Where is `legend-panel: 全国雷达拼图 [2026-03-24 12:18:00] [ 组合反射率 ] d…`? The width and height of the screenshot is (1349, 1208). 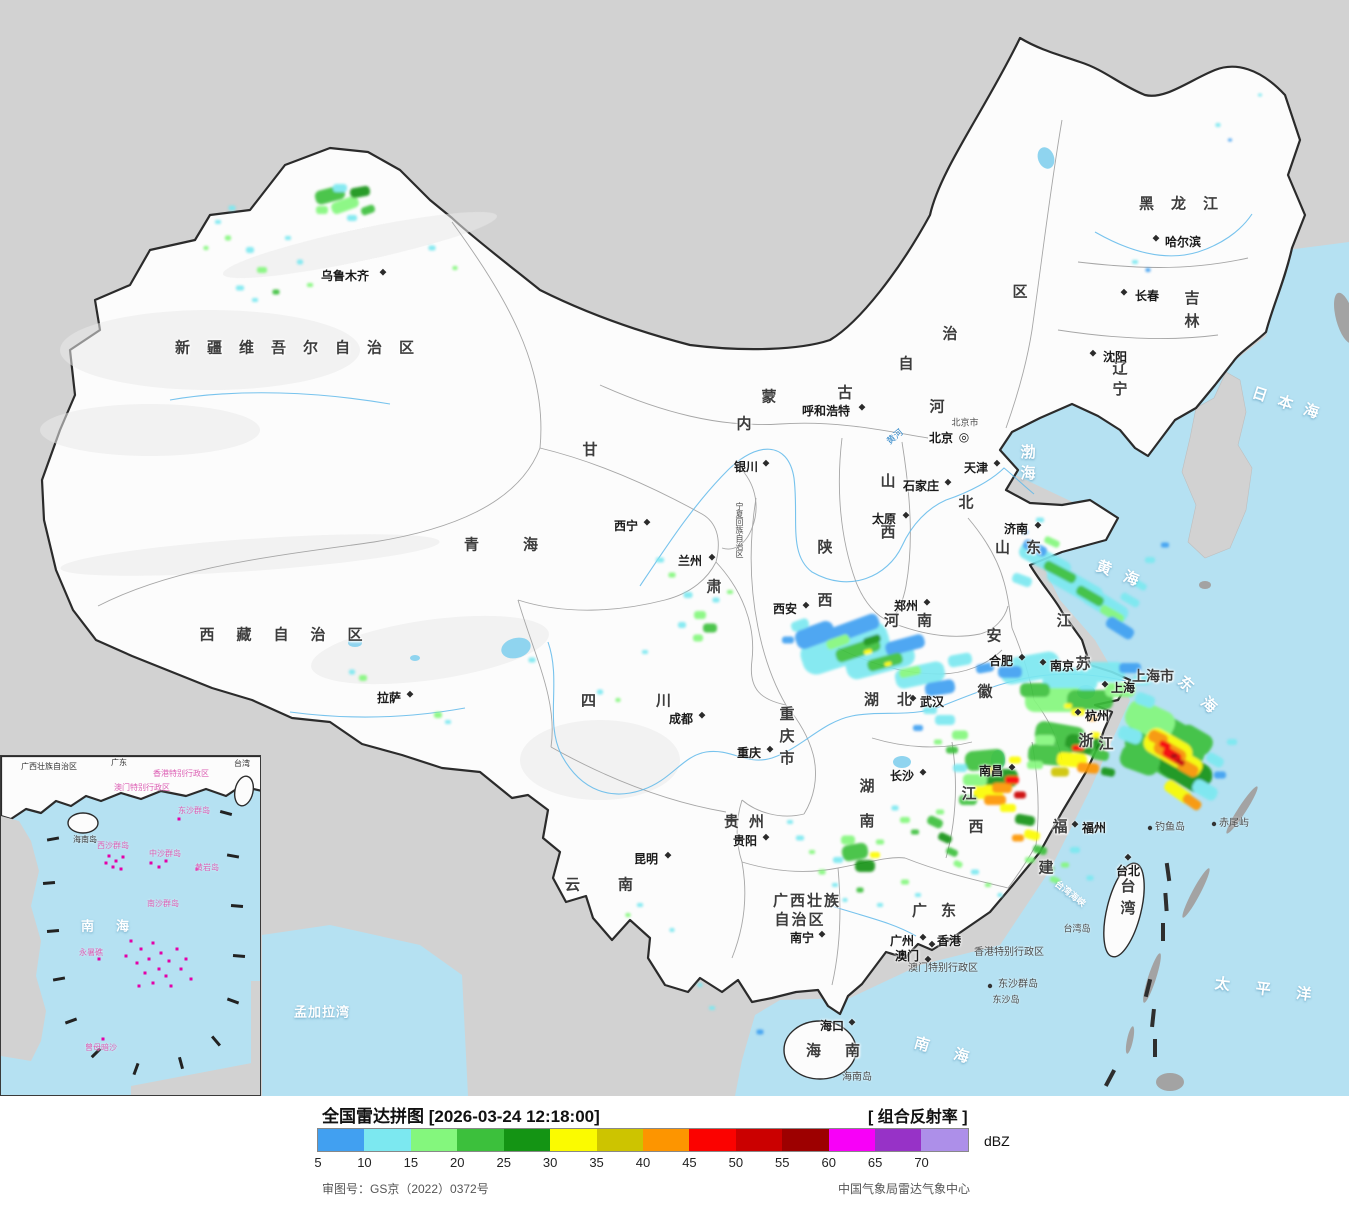
legend-panel: 全国雷达拼图 [2026-03-24 12:18:00] [ 组合反射率 ] d… is located at coordinates (674, 1152).